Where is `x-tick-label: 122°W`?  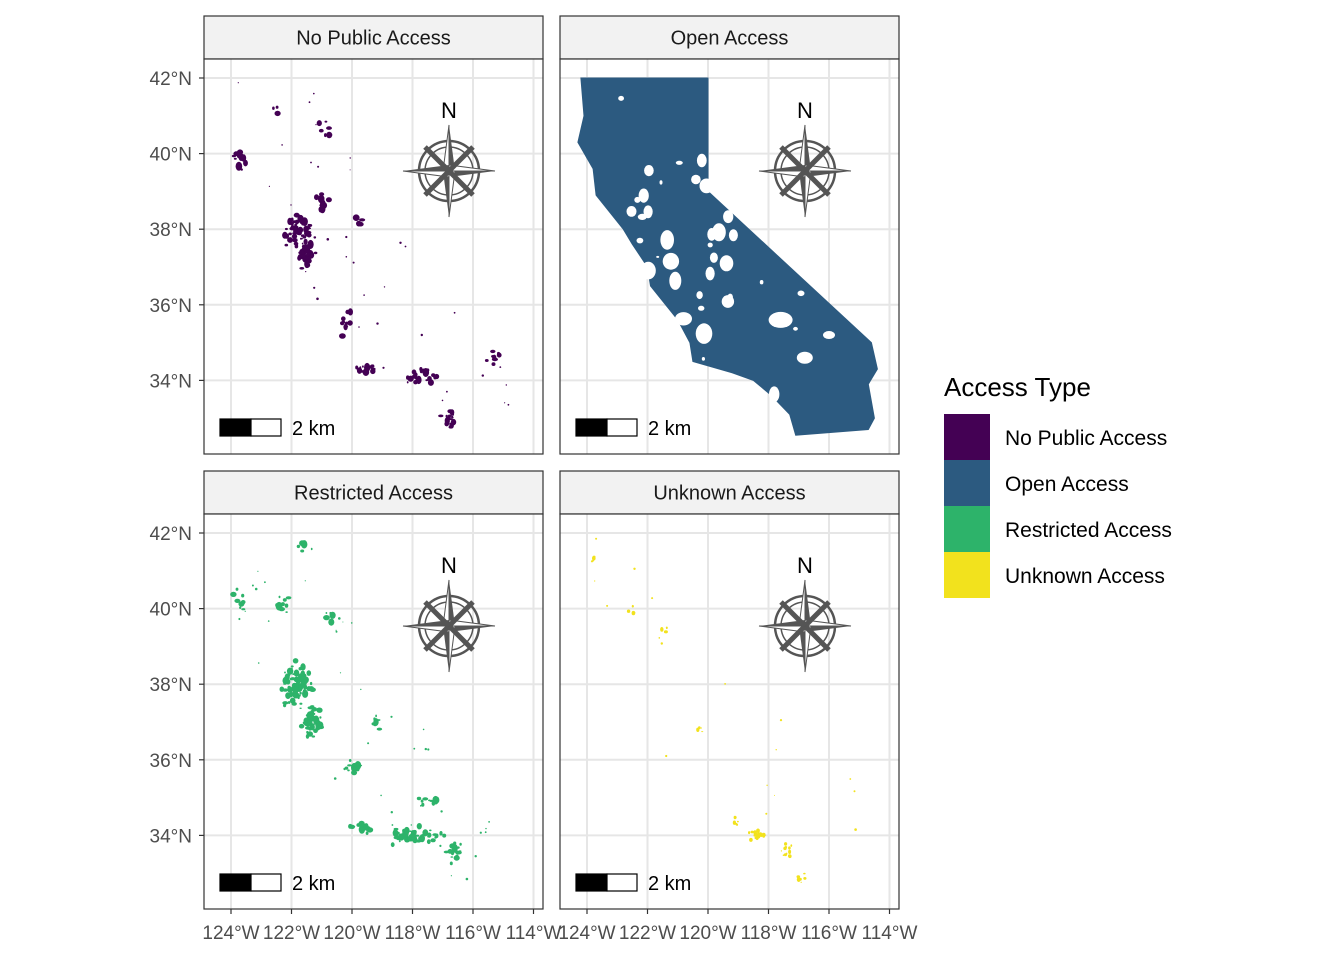 x-tick-label: 122°W is located at coordinates (647, 933).